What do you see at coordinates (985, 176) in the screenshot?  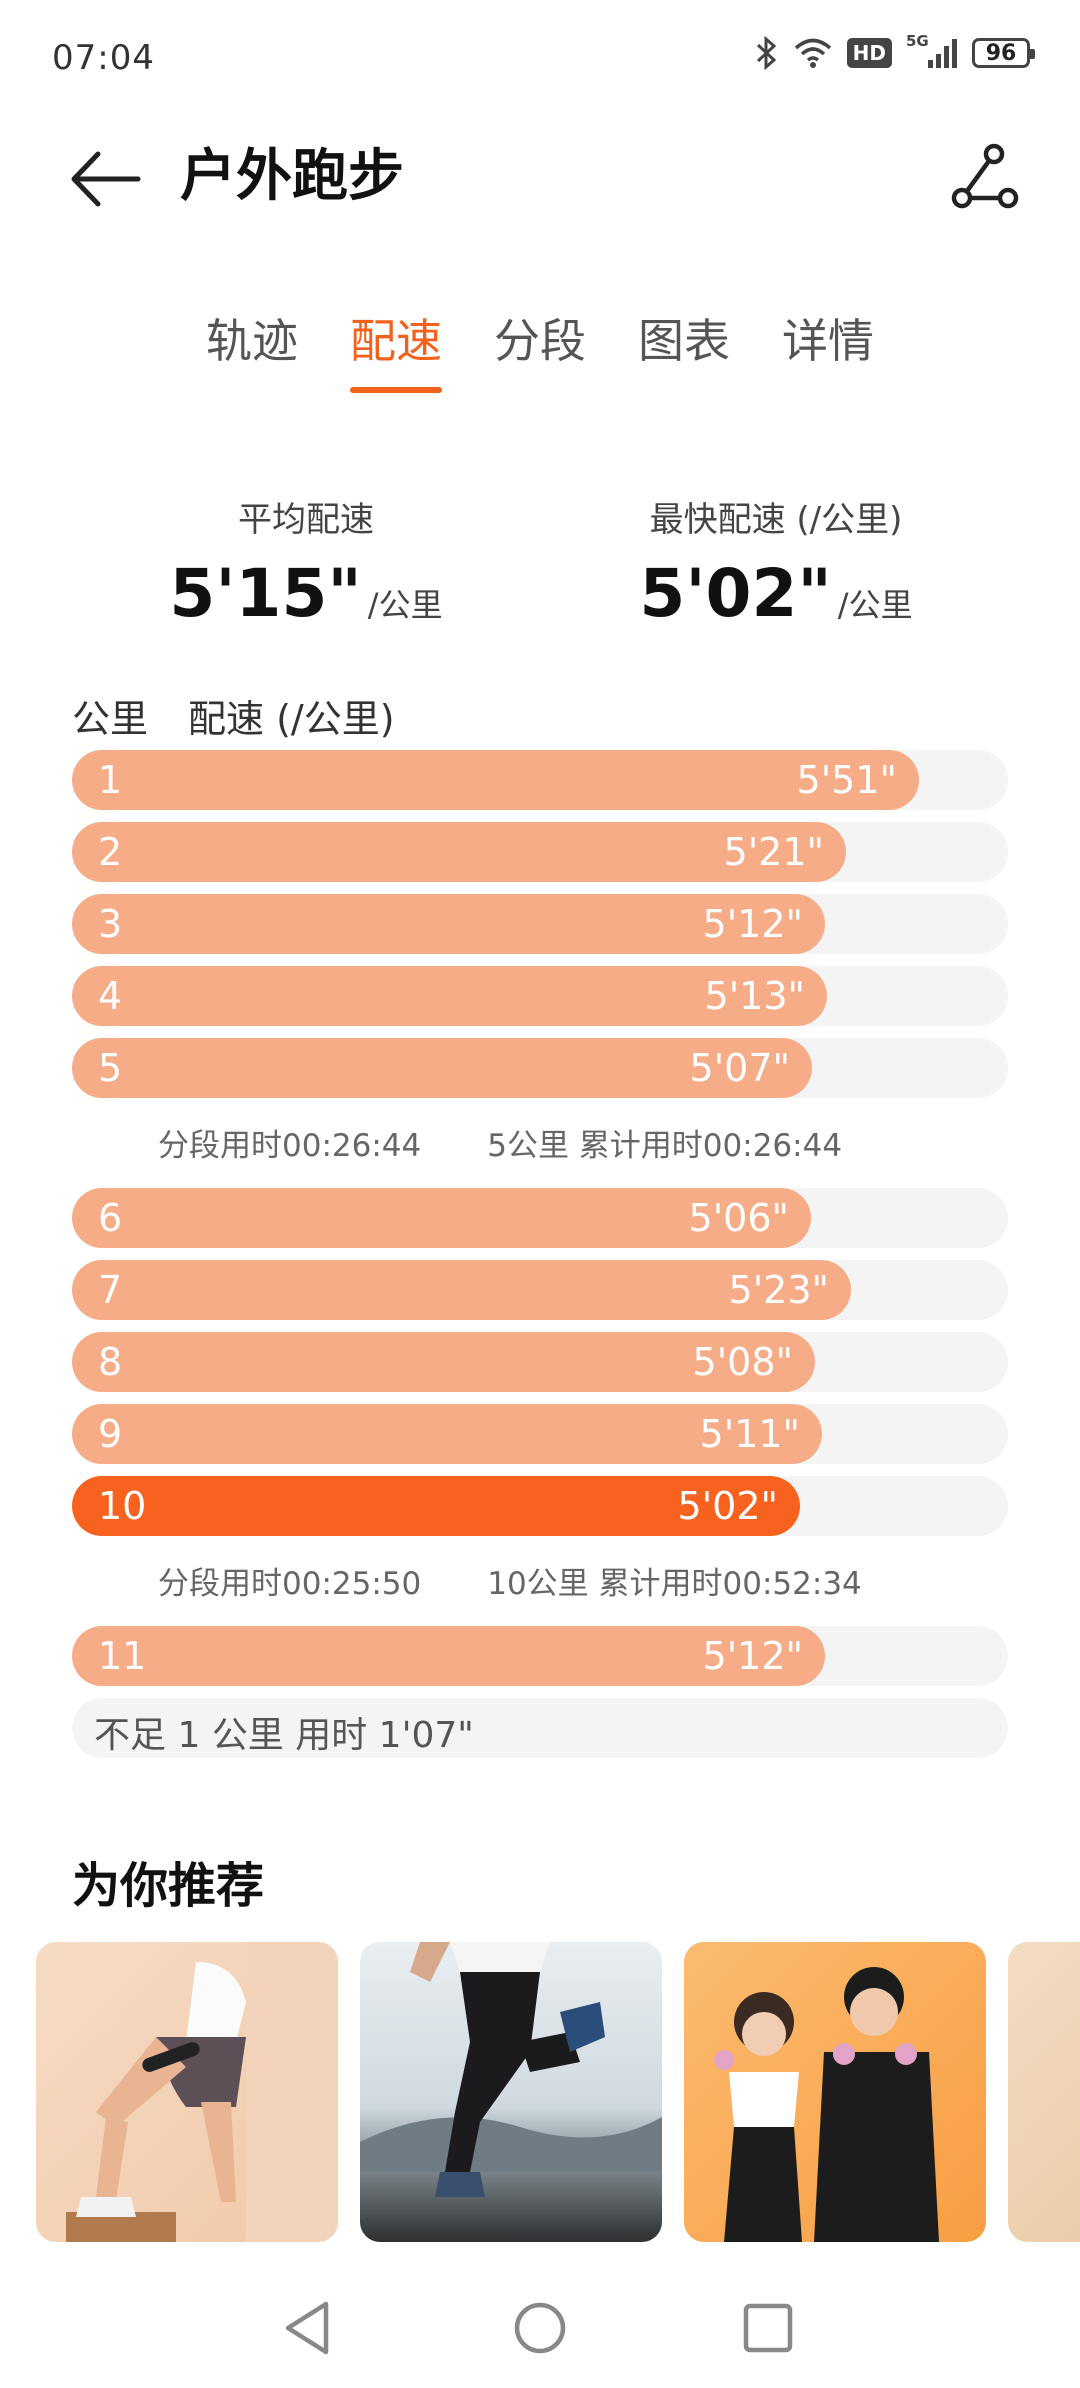 I see `share-icon` at bounding box center [985, 176].